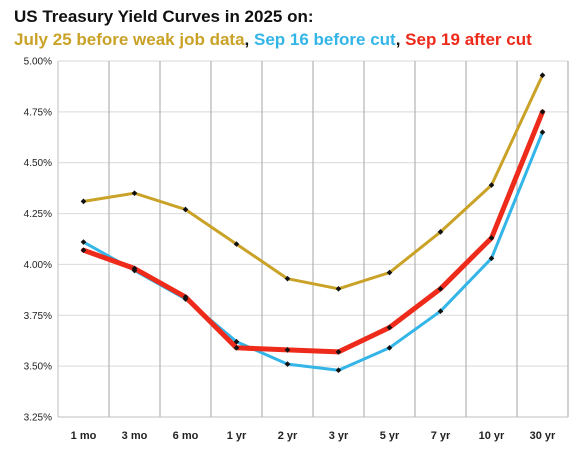 The height and width of the screenshot is (449, 581). What do you see at coordinates (441, 436) in the screenshot?
I see `x-tick-label: 7 yr` at bounding box center [441, 436].